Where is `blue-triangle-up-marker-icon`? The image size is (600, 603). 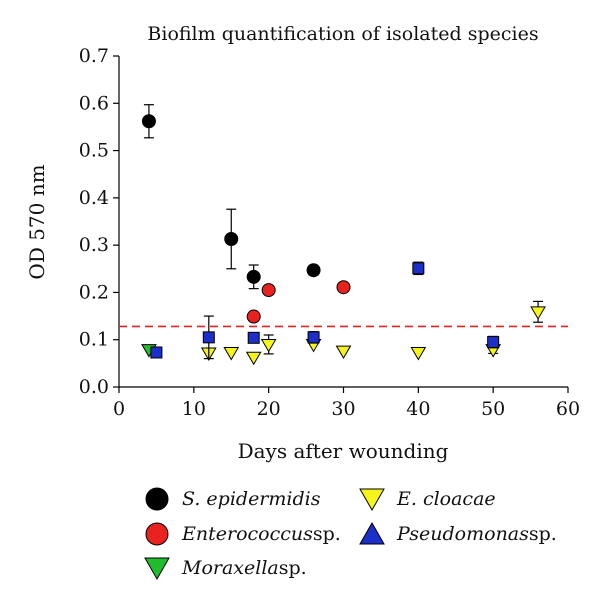 blue-triangle-up-marker-icon is located at coordinates (372, 533).